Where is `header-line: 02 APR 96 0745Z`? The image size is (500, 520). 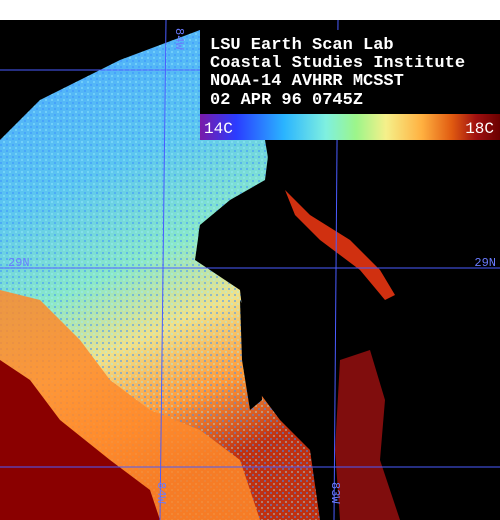 header-line: 02 APR 96 0745Z is located at coordinates (286, 100).